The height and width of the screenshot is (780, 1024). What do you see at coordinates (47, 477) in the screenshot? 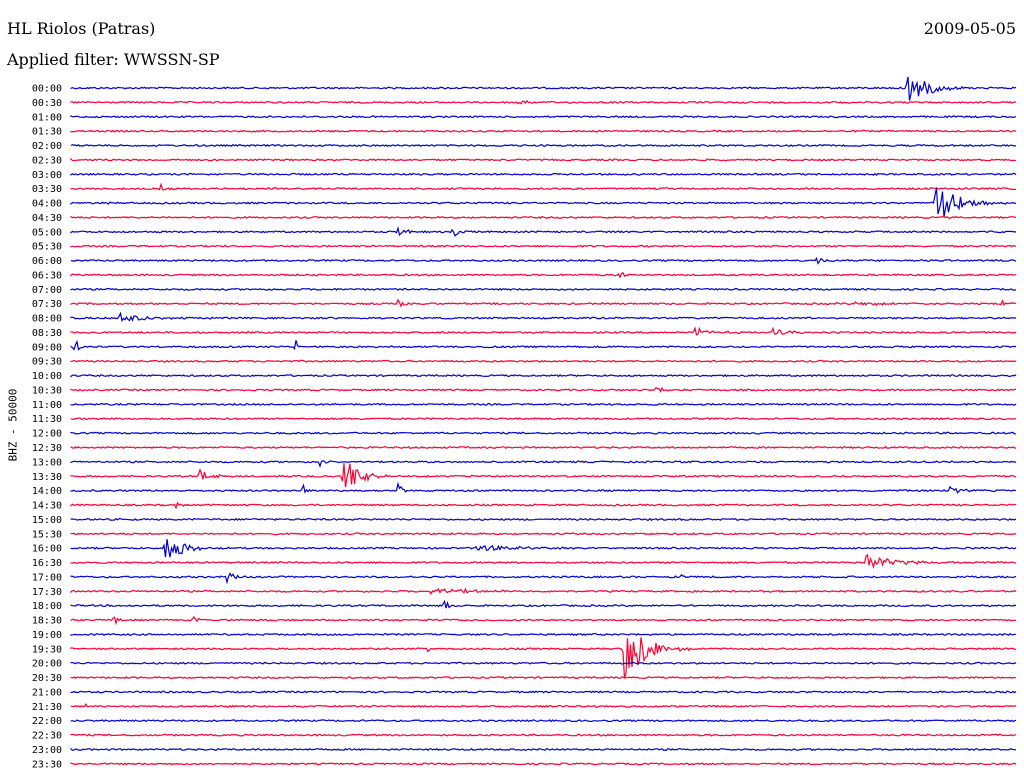
I see `row-label-1330: 13:30` at bounding box center [47, 477].